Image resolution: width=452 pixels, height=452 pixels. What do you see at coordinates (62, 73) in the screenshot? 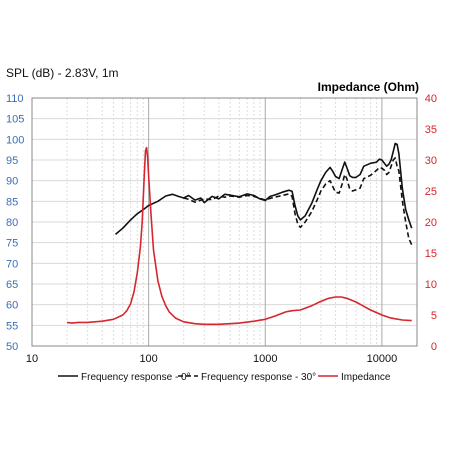
I see `left-axis-title: SPL (dB) - 2.83V, 1m` at bounding box center [62, 73].